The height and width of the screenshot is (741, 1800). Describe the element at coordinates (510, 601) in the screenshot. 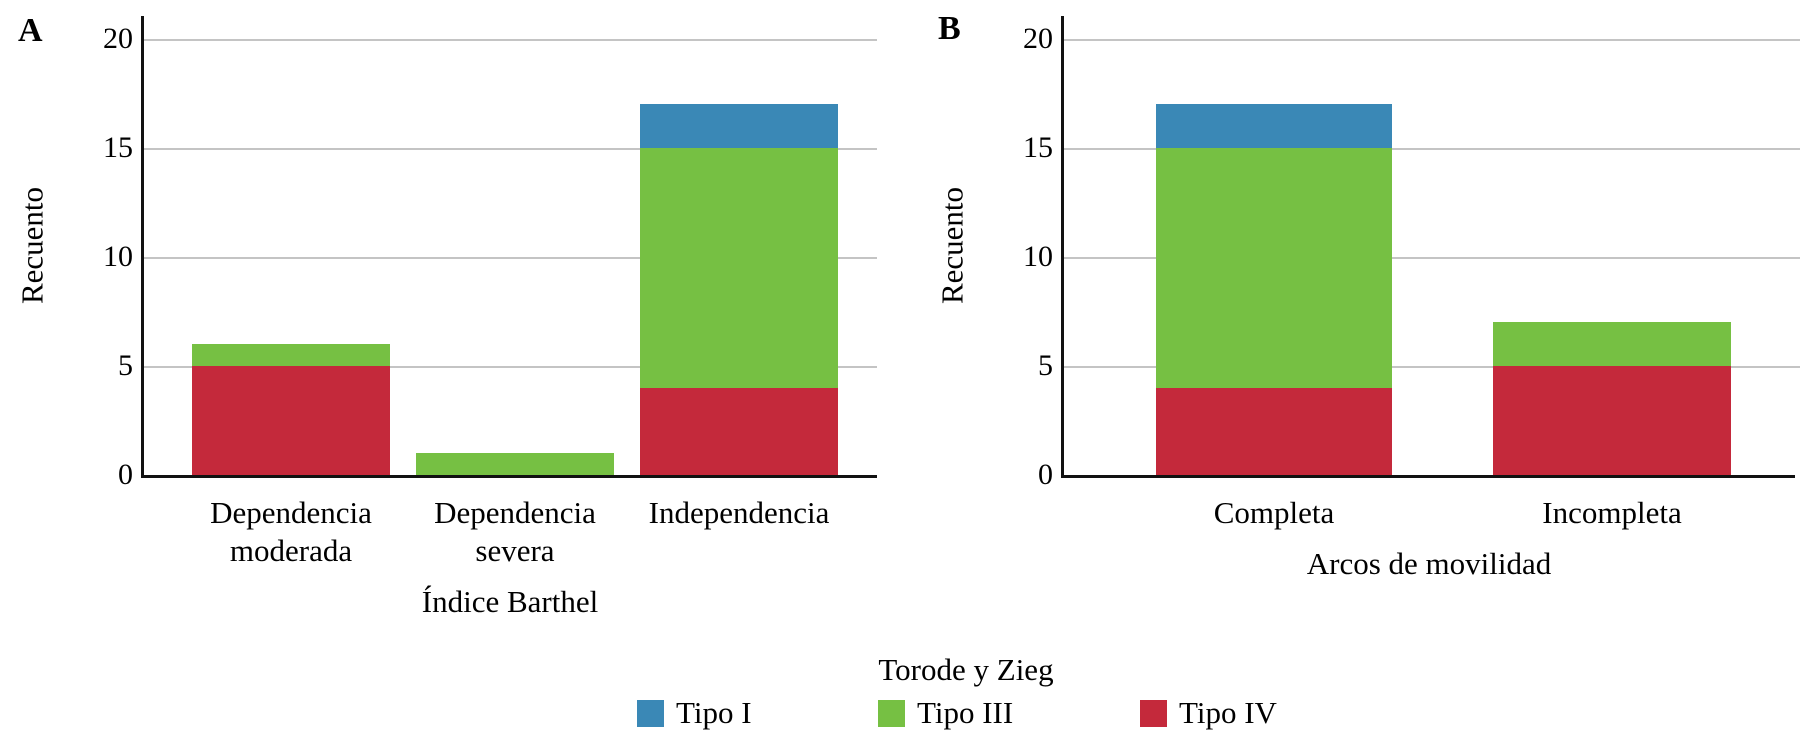

I see `x-axis-title: Índice Barthel` at that location.